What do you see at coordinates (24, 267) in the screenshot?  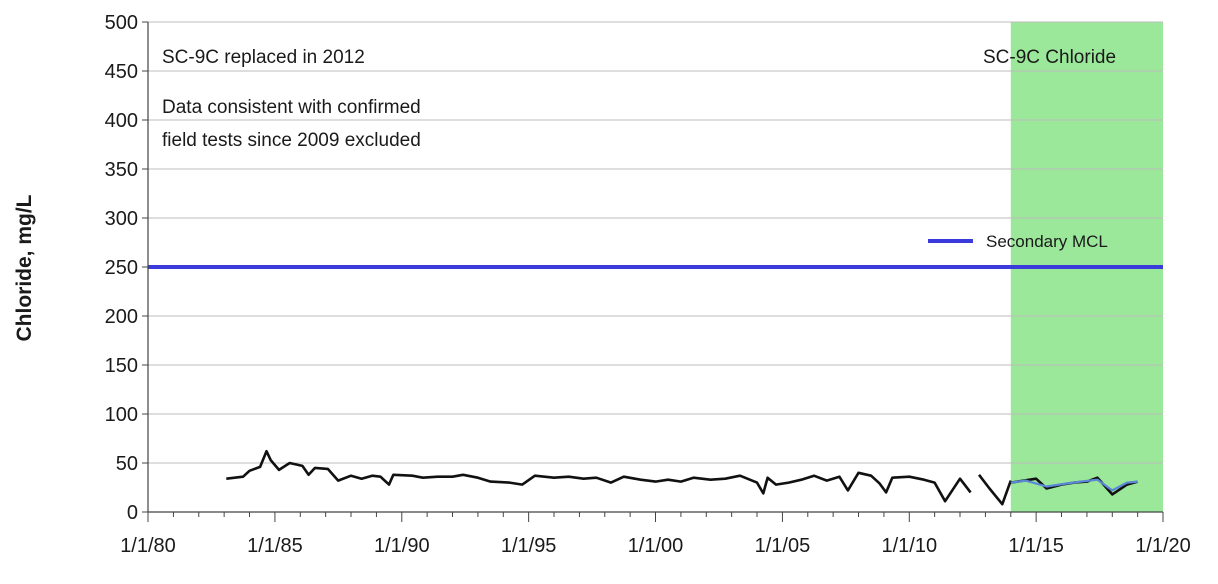 I see `y-axis-label: Chloride, mg/L` at bounding box center [24, 267].